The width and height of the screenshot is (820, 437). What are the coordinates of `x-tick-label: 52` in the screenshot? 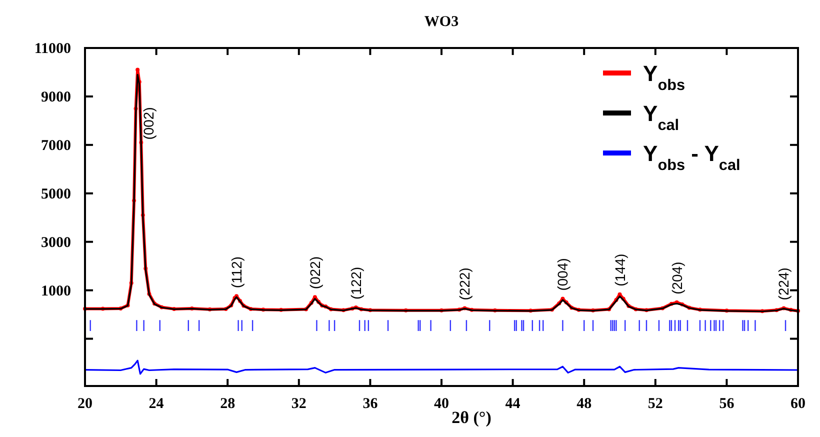 It's located at (655, 404).